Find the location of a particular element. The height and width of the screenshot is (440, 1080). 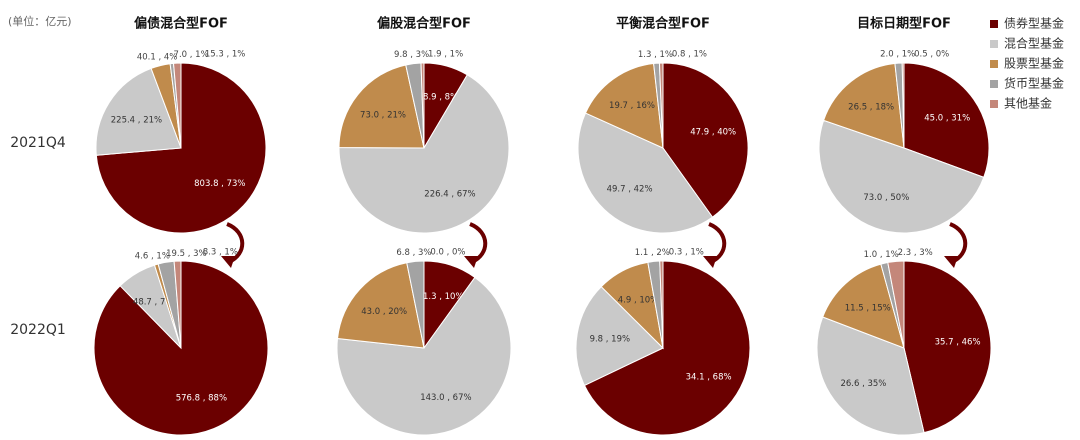

value-label: 34.1 , 68% is located at coordinates (709, 377).